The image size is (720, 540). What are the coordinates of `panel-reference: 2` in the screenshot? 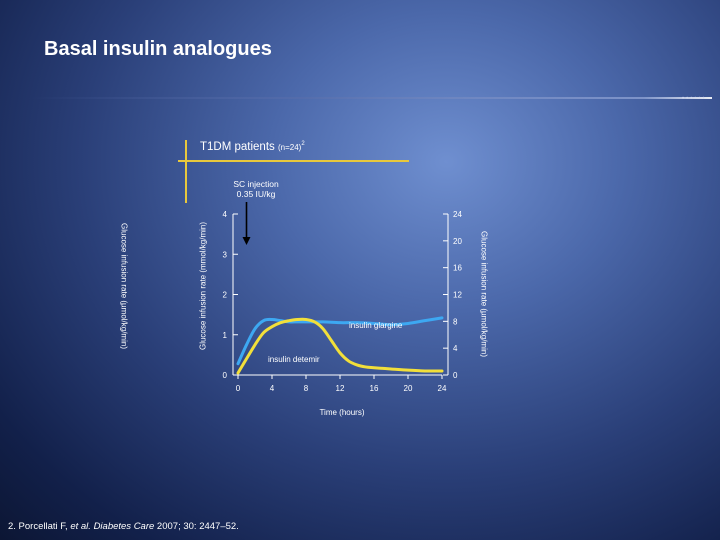 It's located at (303, 144).